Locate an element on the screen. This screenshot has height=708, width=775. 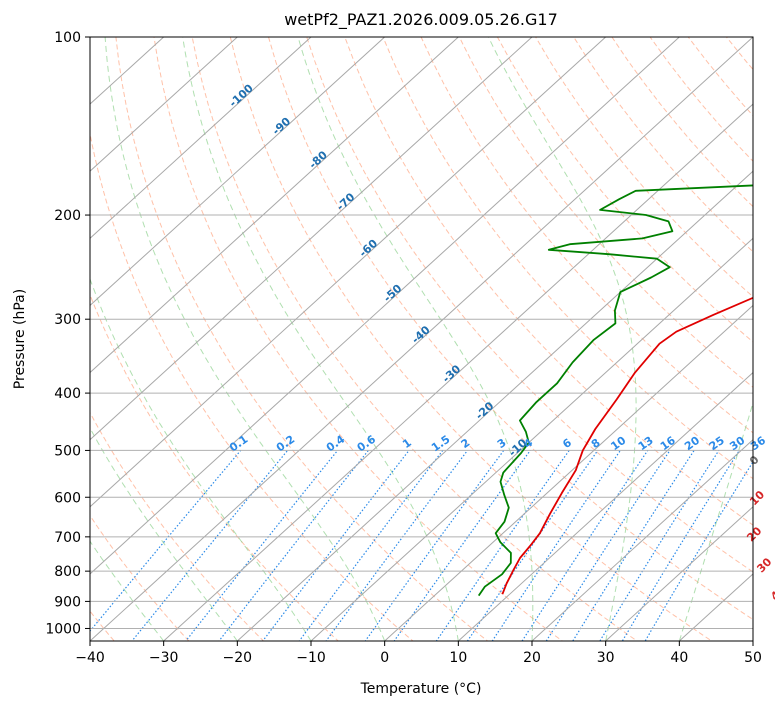
y-tick-label: 400 is located at coordinates (67, 394).